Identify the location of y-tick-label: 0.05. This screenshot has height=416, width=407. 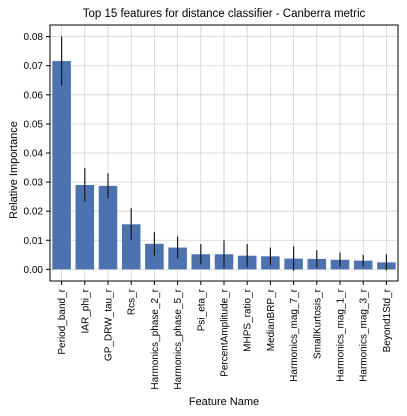
(34, 124).